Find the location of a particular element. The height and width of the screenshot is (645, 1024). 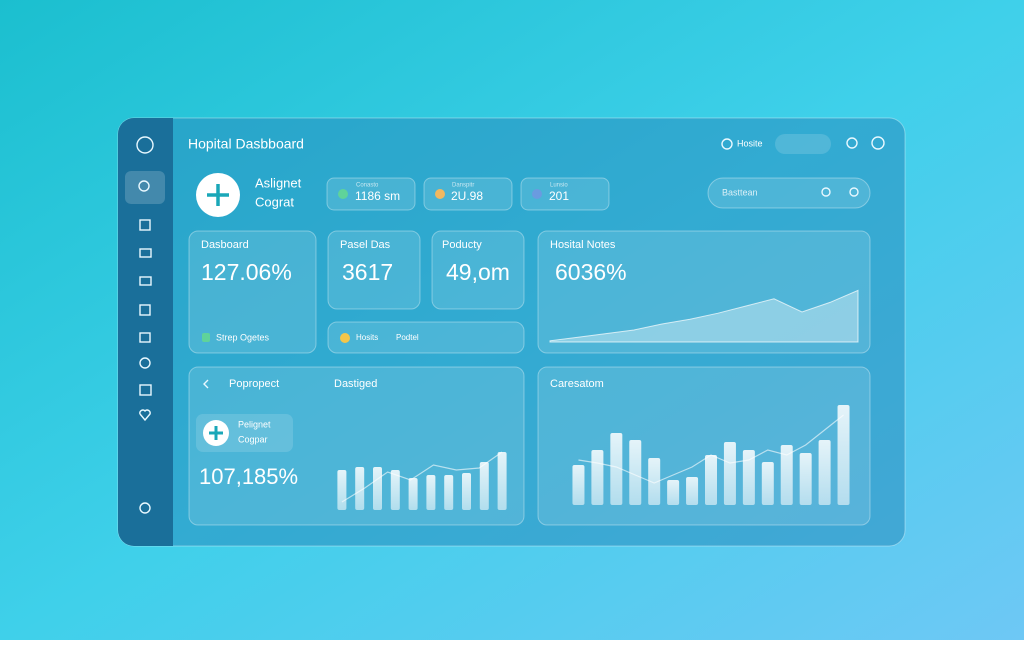

card-footer: Strep Ogetes is located at coordinates (243, 337).